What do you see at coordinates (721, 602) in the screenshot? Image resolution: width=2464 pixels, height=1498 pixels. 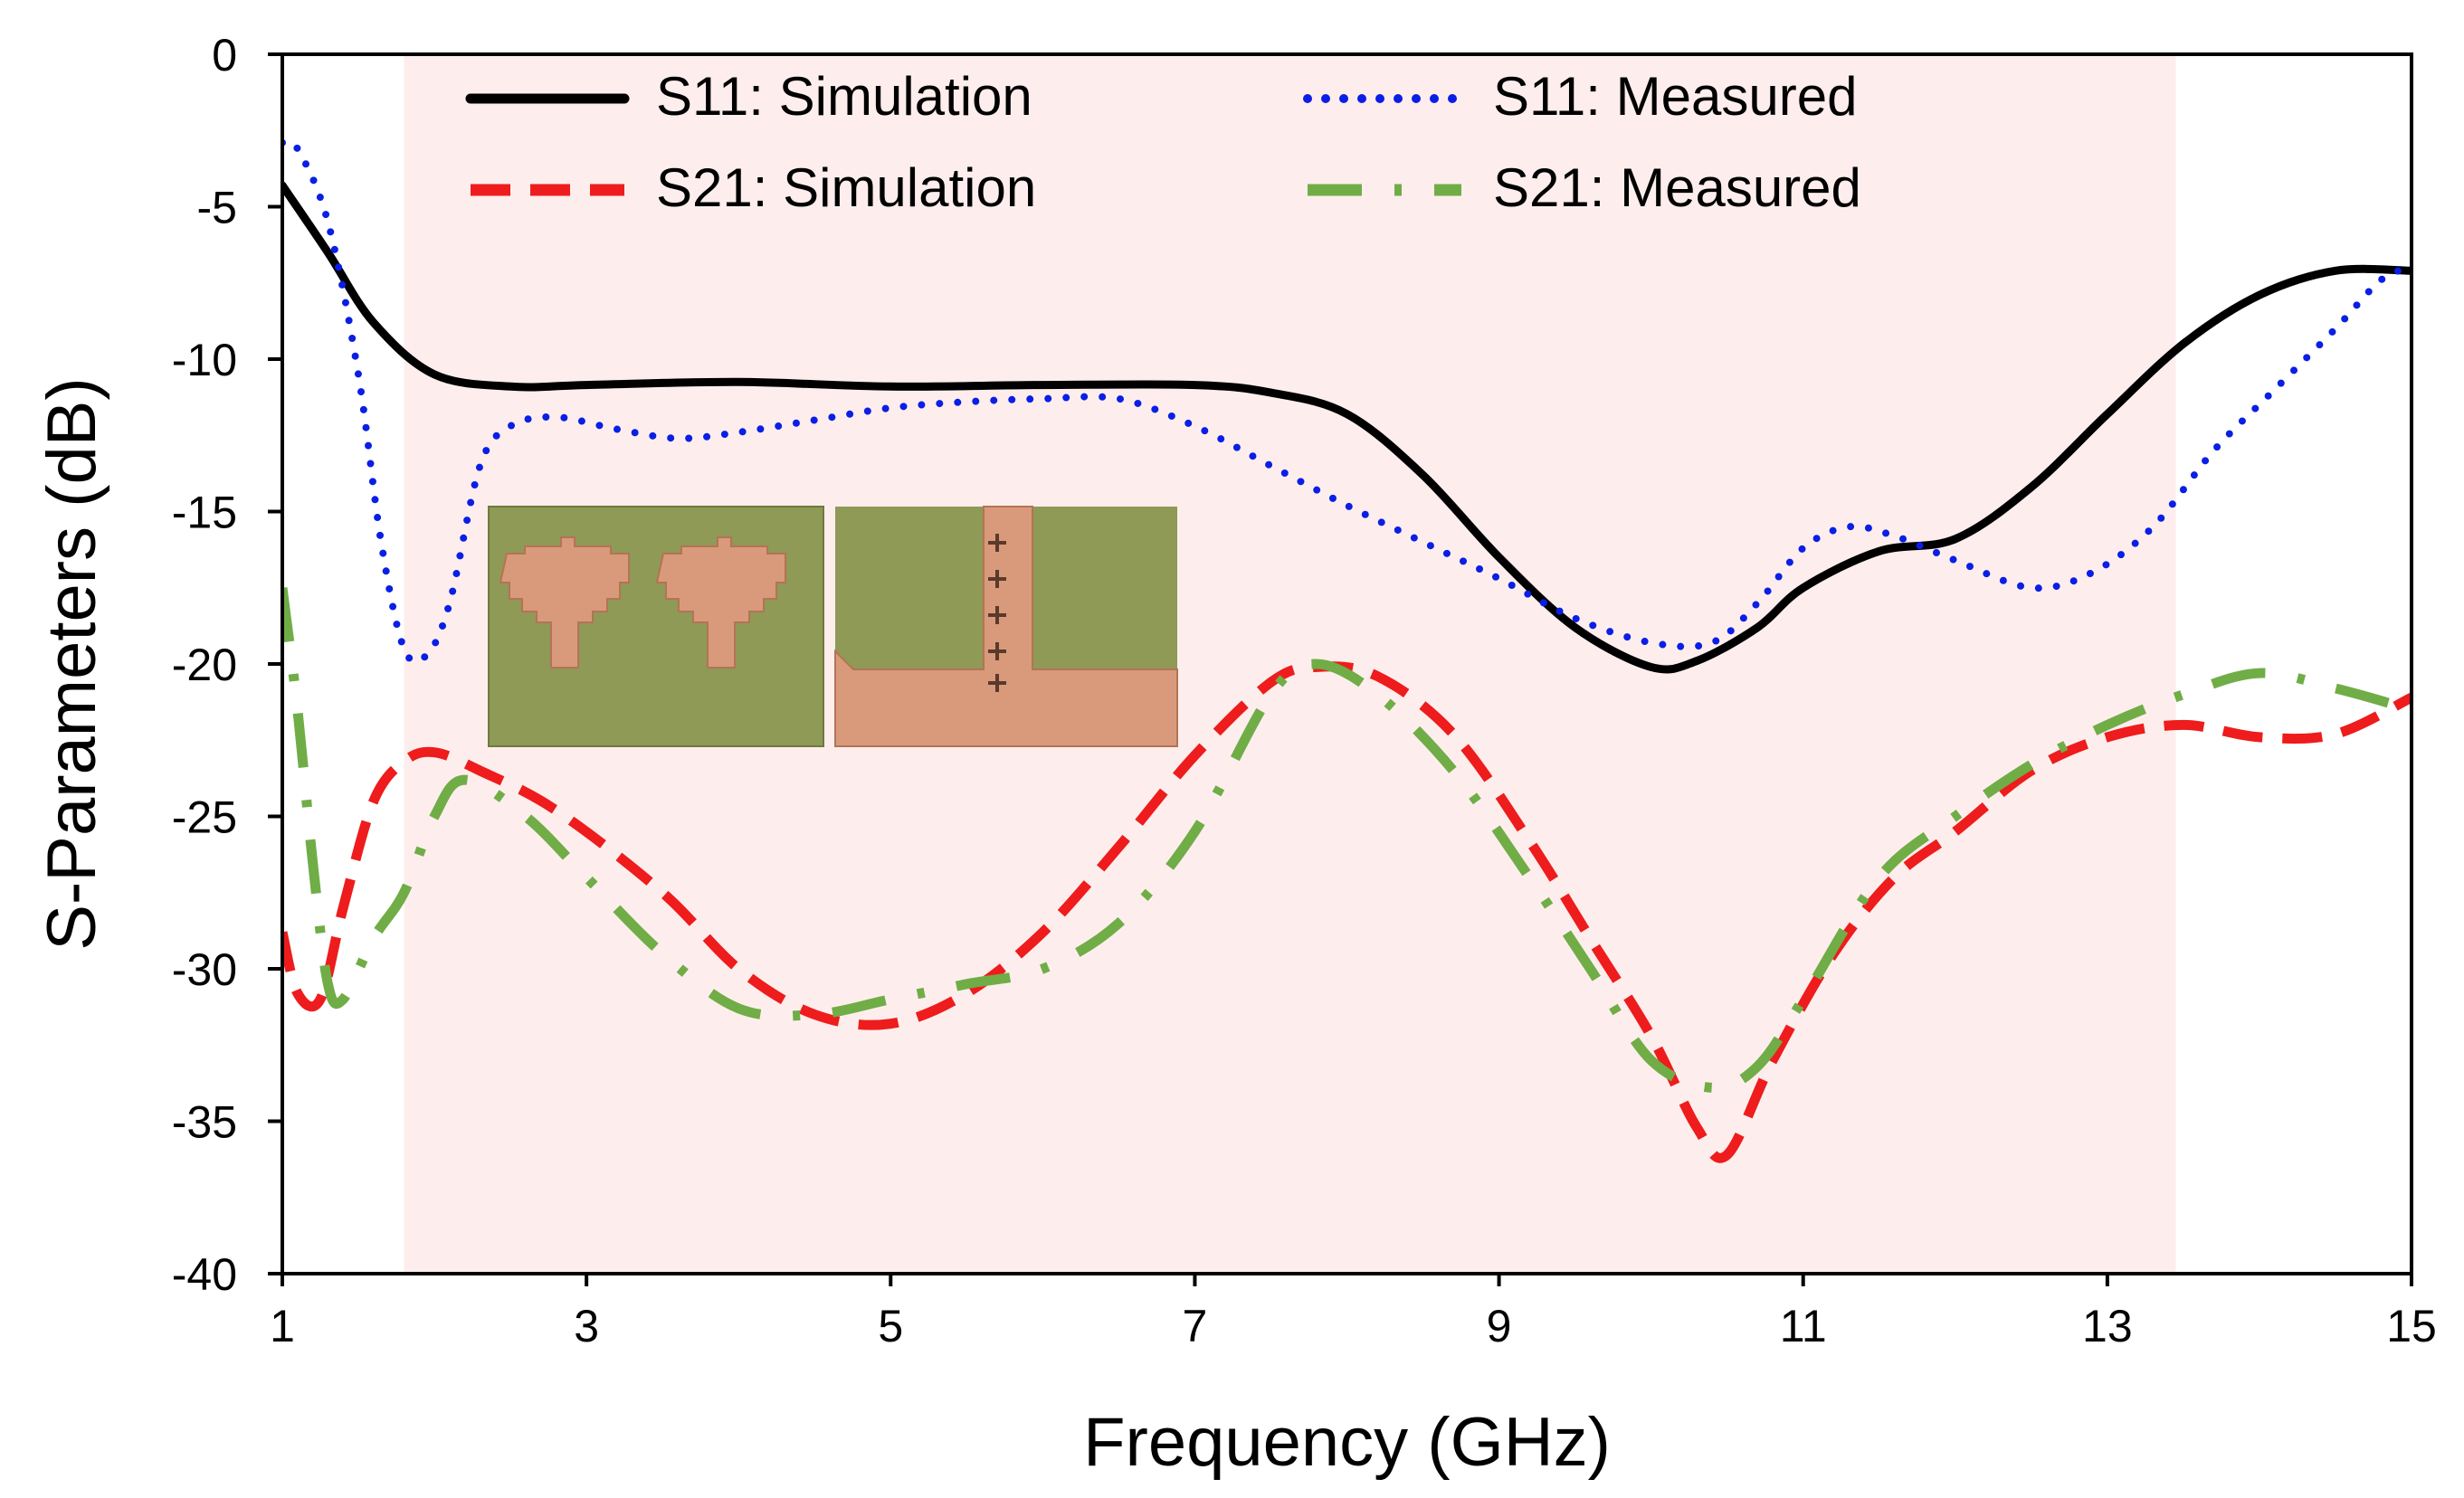 I see `right-patch` at bounding box center [721, 602].